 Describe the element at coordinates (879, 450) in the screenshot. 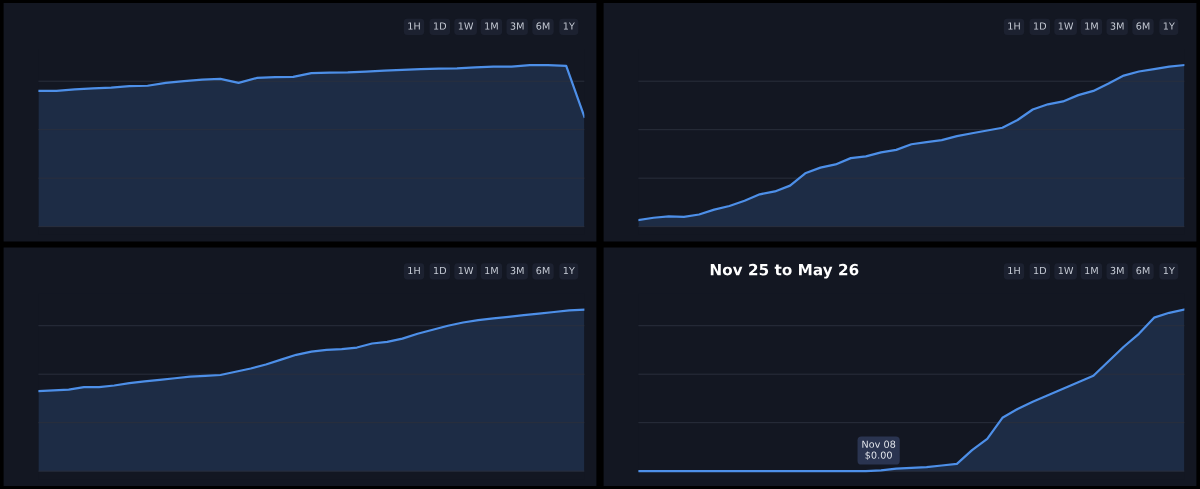

I see `annotation: Nov 08 $0.00` at that location.